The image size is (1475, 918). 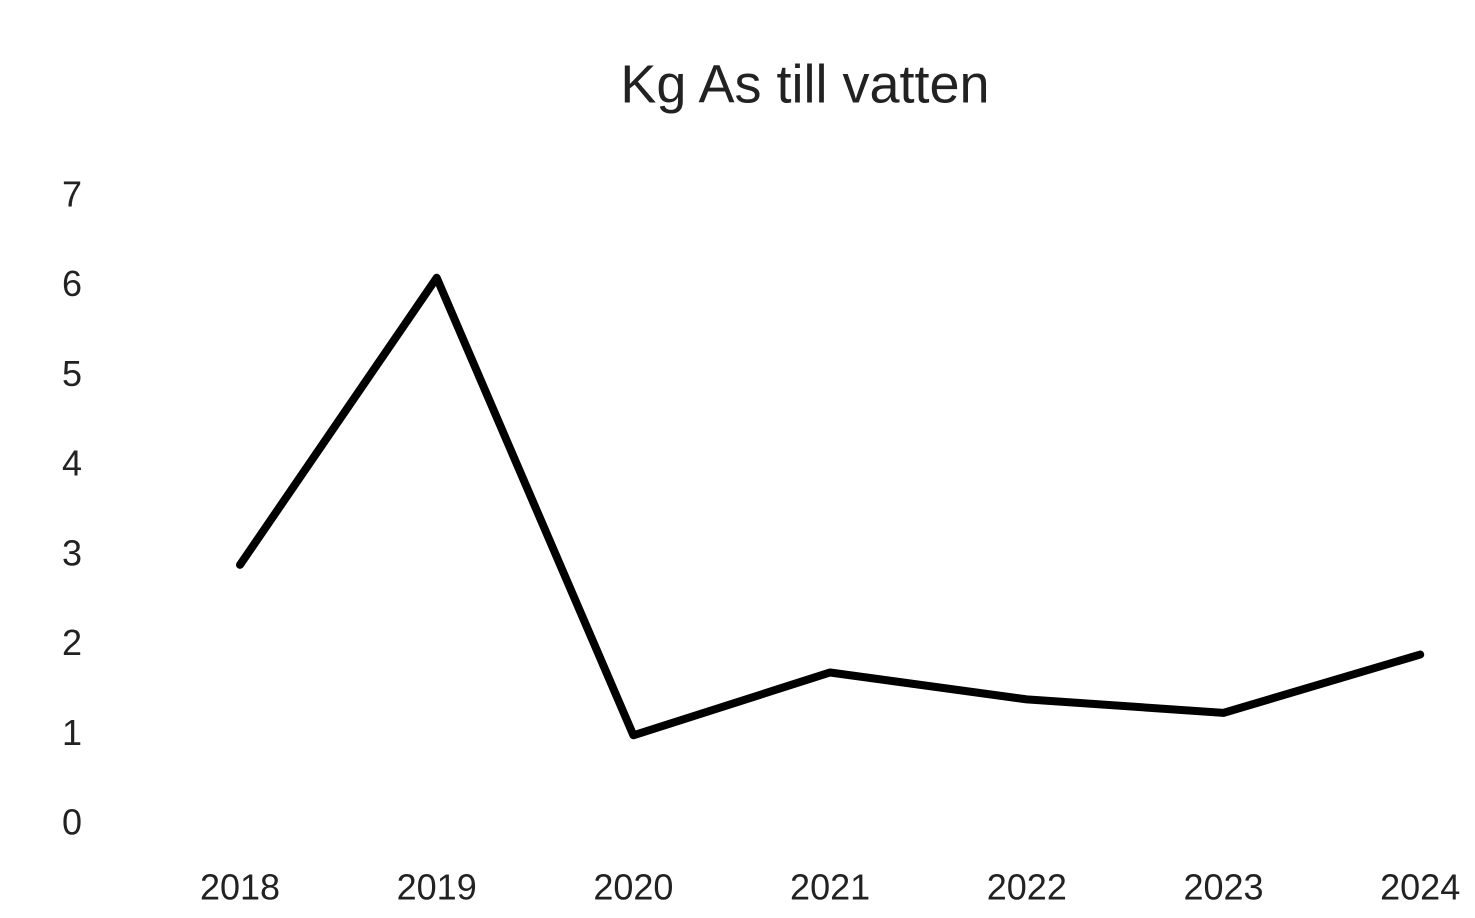 I want to click on y-tick-label: 4, so click(x=72, y=463).